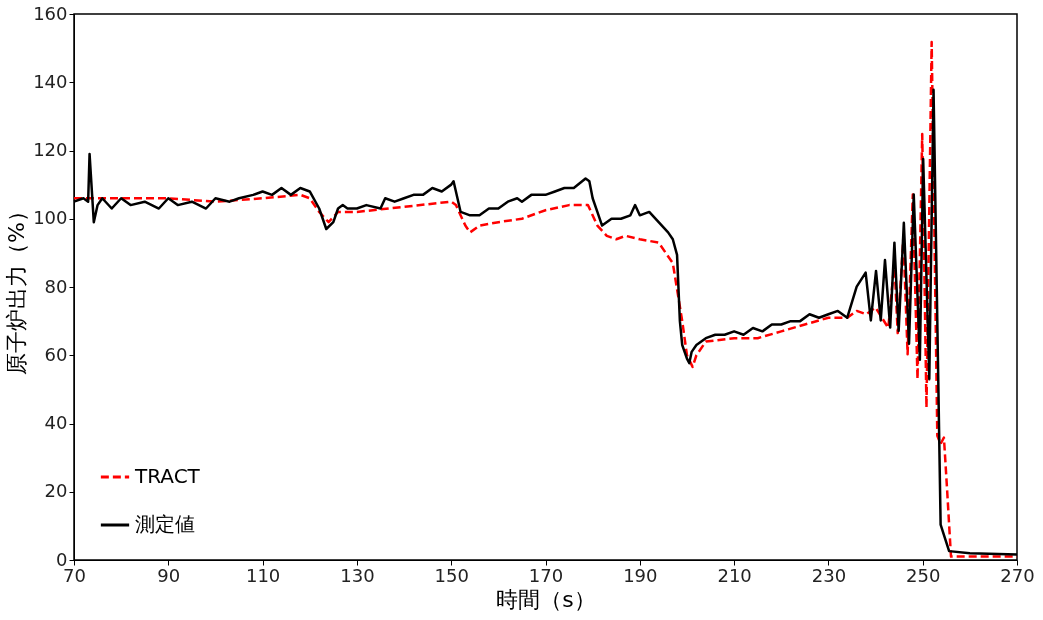 This screenshot has height=620, width=1043. What do you see at coordinates (640, 575) in the screenshot?
I see `x-tick-label: 190` at bounding box center [640, 575].